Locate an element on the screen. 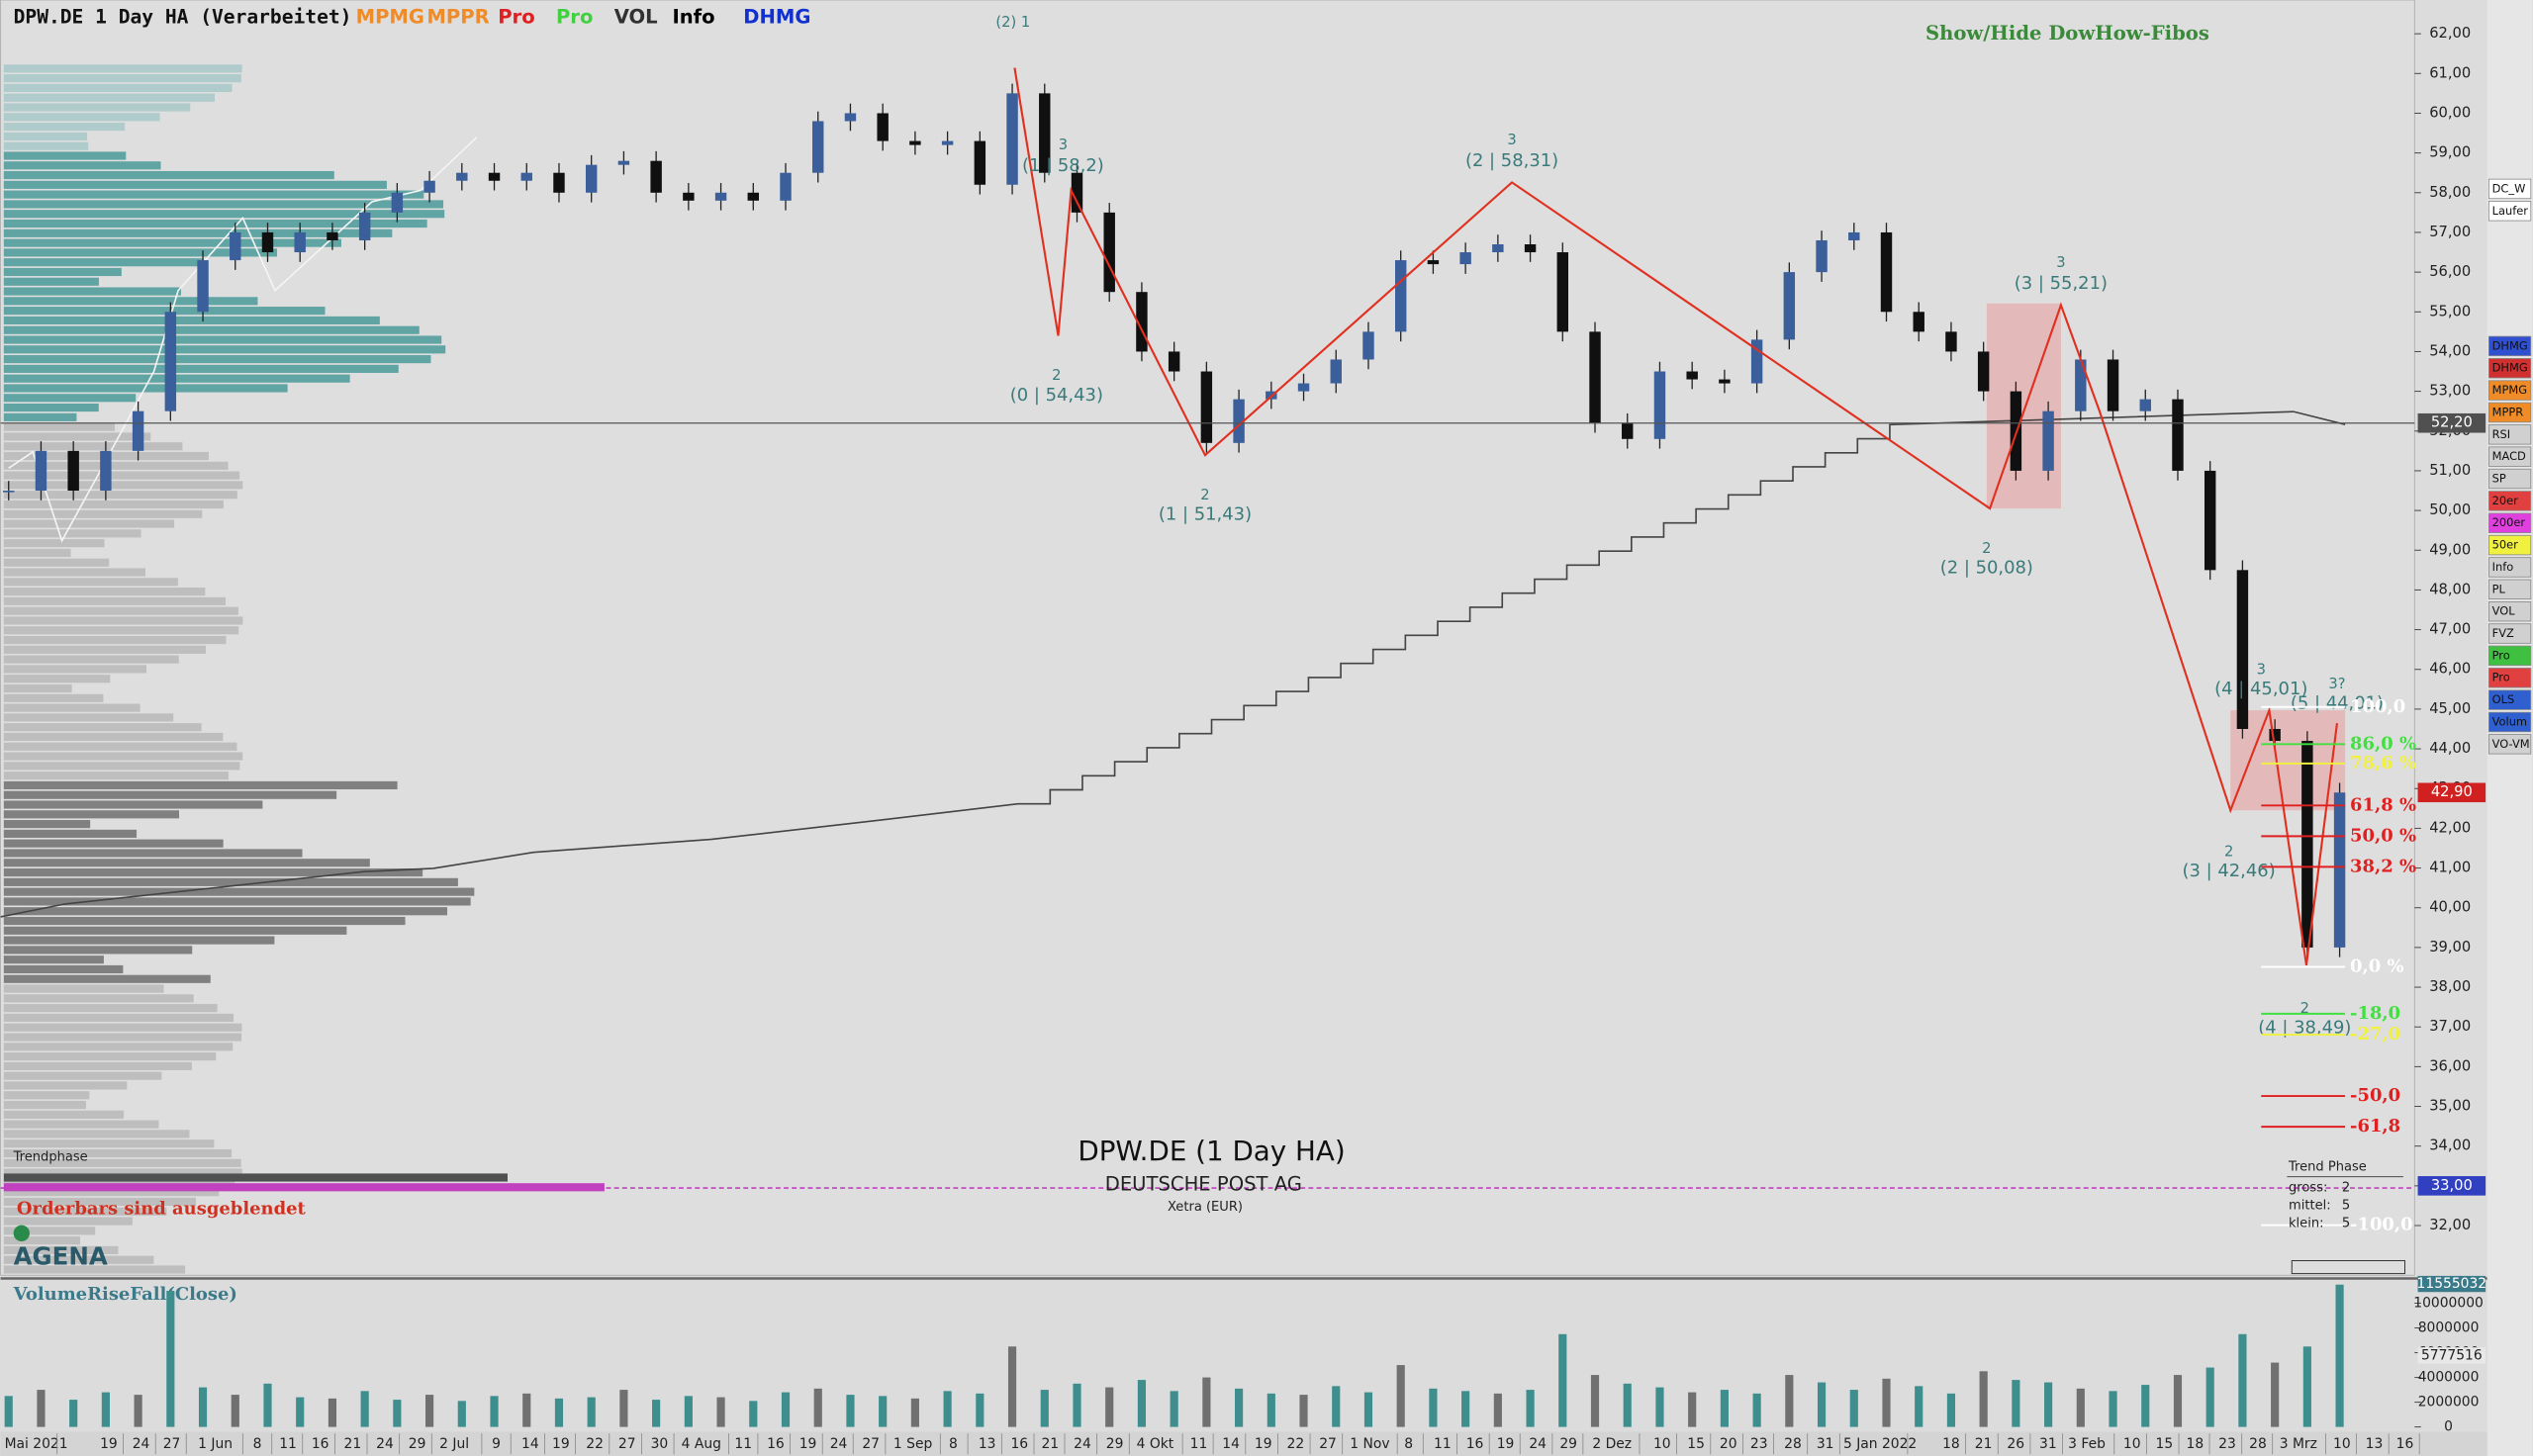 The width and height of the screenshot is (2533, 1456). menu-item: MPMG is located at coordinates (390, 16).